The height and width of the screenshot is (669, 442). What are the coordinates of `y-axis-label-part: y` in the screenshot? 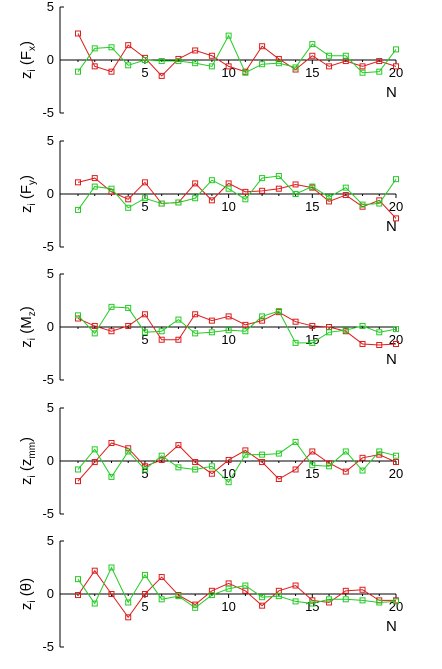 It's located at (32, 182).